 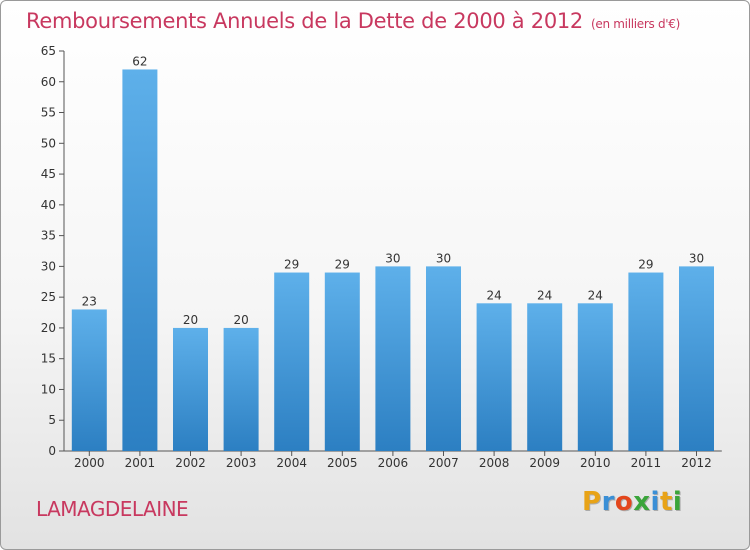 I want to click on bar-2011, so click(x=646, y=361).